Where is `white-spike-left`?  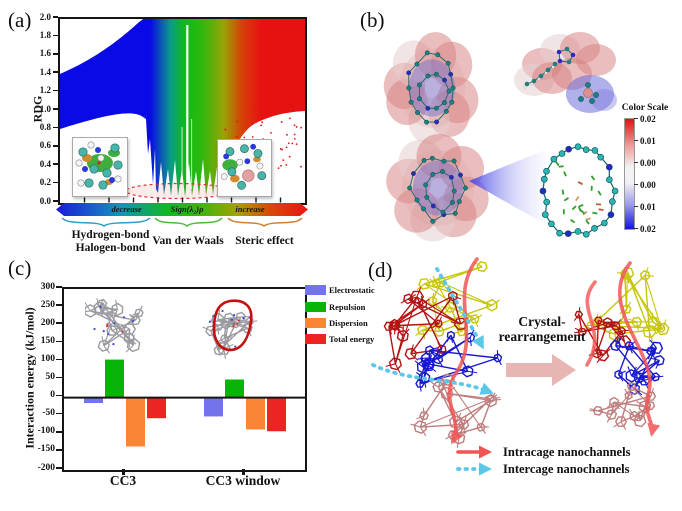
white-spike-left is located at coordinates (182, 159).